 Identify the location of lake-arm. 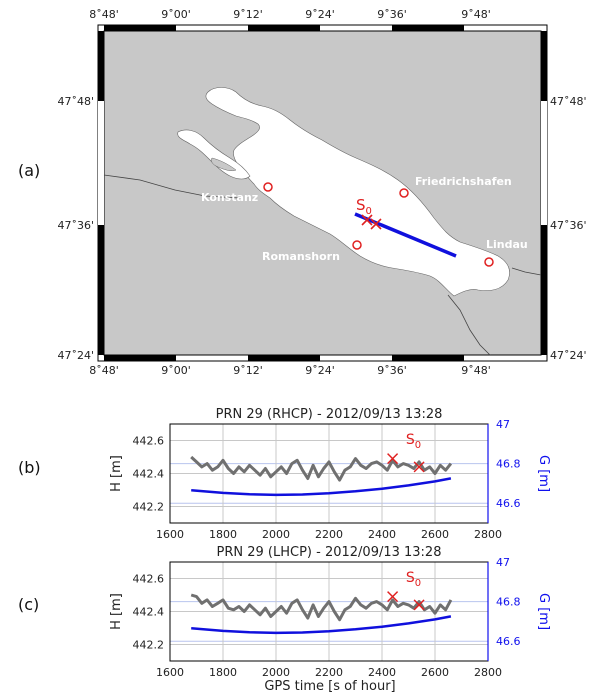
(214, 154).